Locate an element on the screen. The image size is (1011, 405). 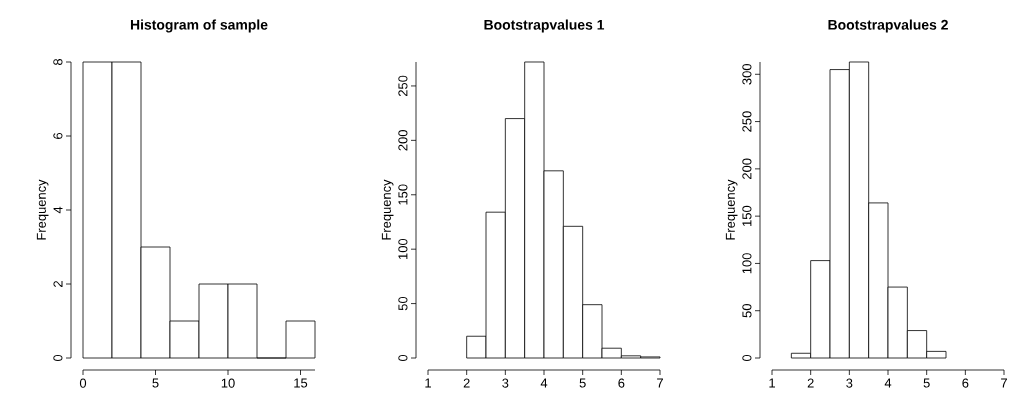
y-tick-label: 300 is located at coordinates (747, 74).